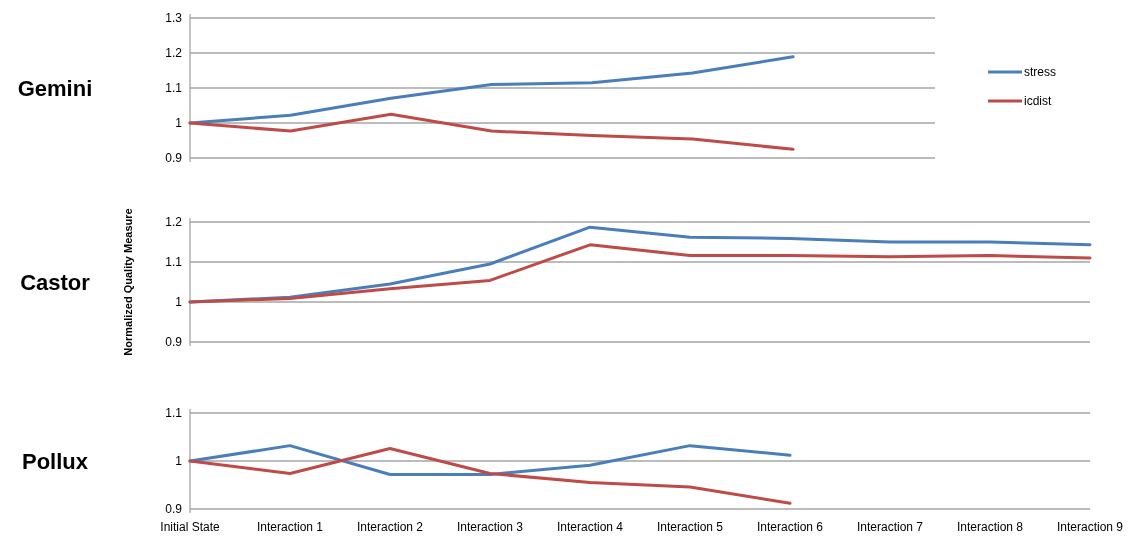 The height and width of the screenshot is (540, 1133). I want to click on x-tick-label: Interaction 1, so click(290, 527).